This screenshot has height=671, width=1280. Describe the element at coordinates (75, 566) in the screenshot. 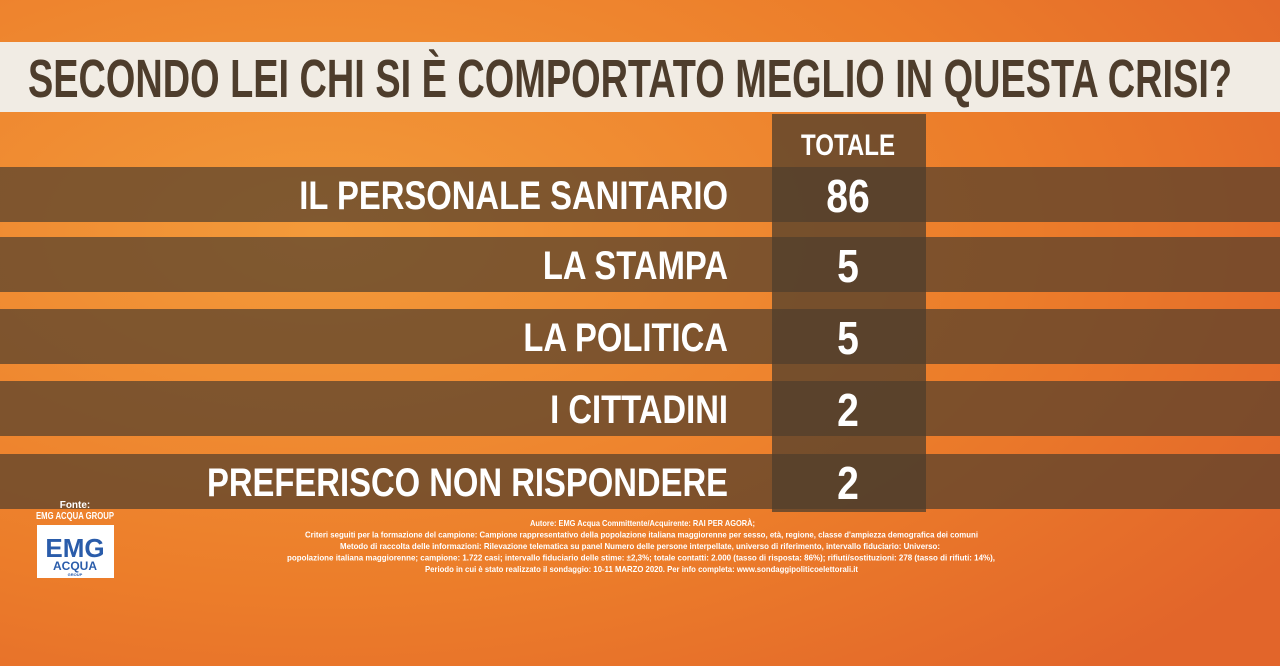

I see `logo-sub: ACQUA` at that location.